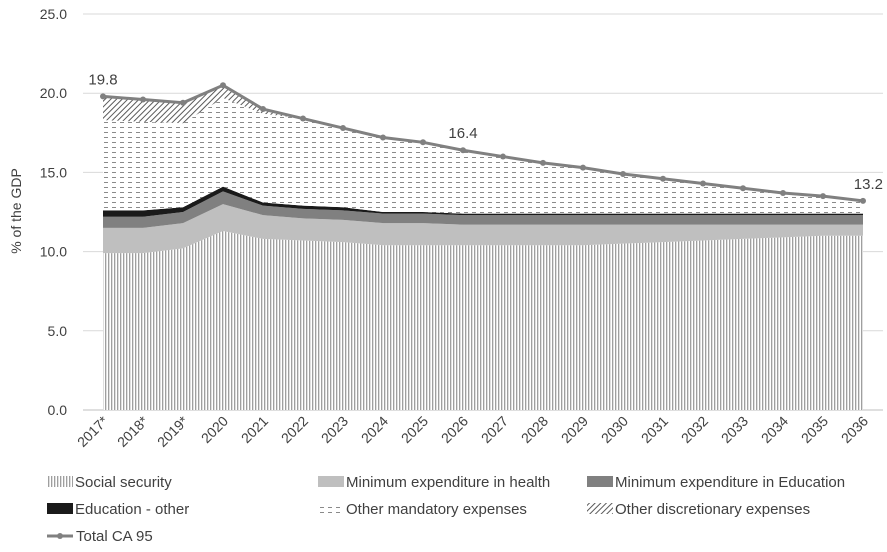  I want to click on legend-label: Education - other, so click(132, 509).